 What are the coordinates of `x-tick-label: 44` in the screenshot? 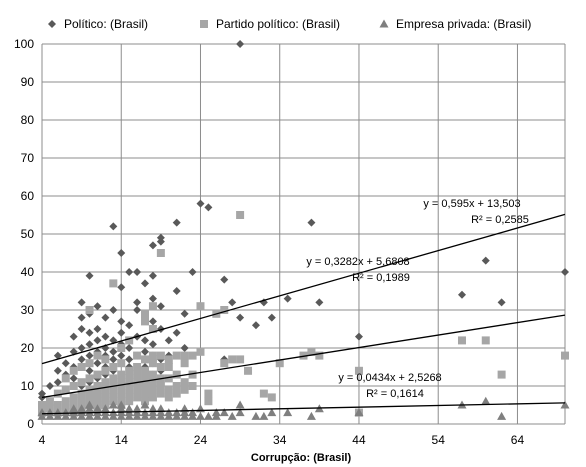 It's located at (359, 440).